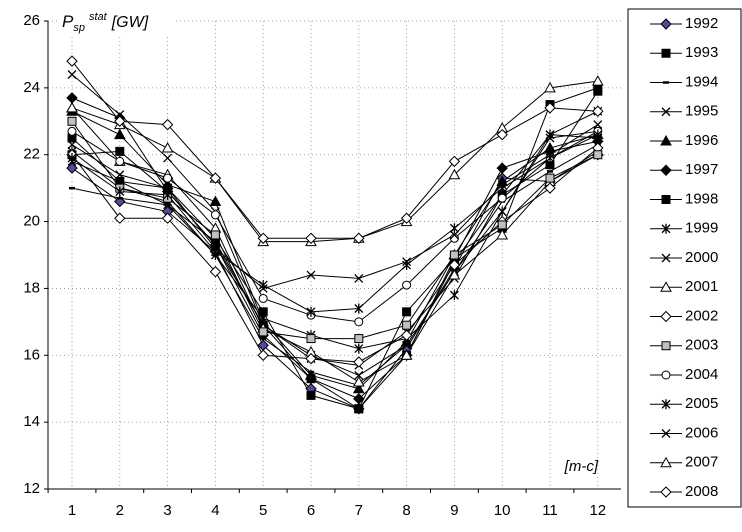  I want to click on legend-label: 1999, so click(701, 228).